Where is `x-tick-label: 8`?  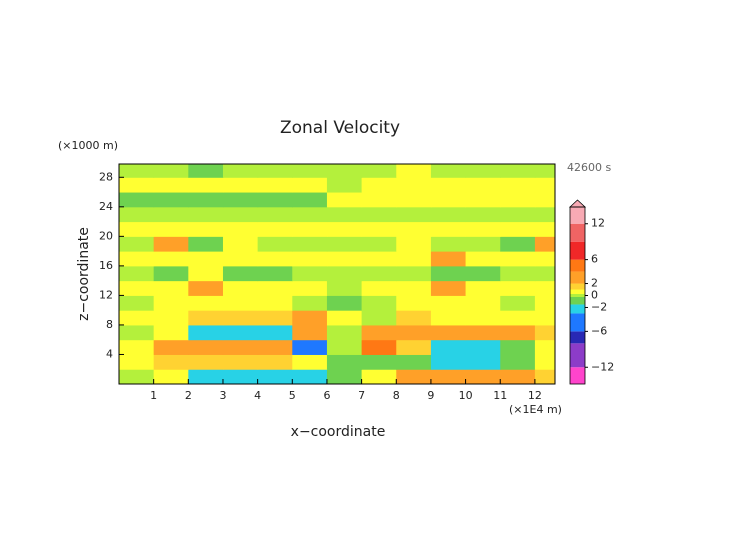 x-tick-label: 8 is located at coordinates (396, 395).